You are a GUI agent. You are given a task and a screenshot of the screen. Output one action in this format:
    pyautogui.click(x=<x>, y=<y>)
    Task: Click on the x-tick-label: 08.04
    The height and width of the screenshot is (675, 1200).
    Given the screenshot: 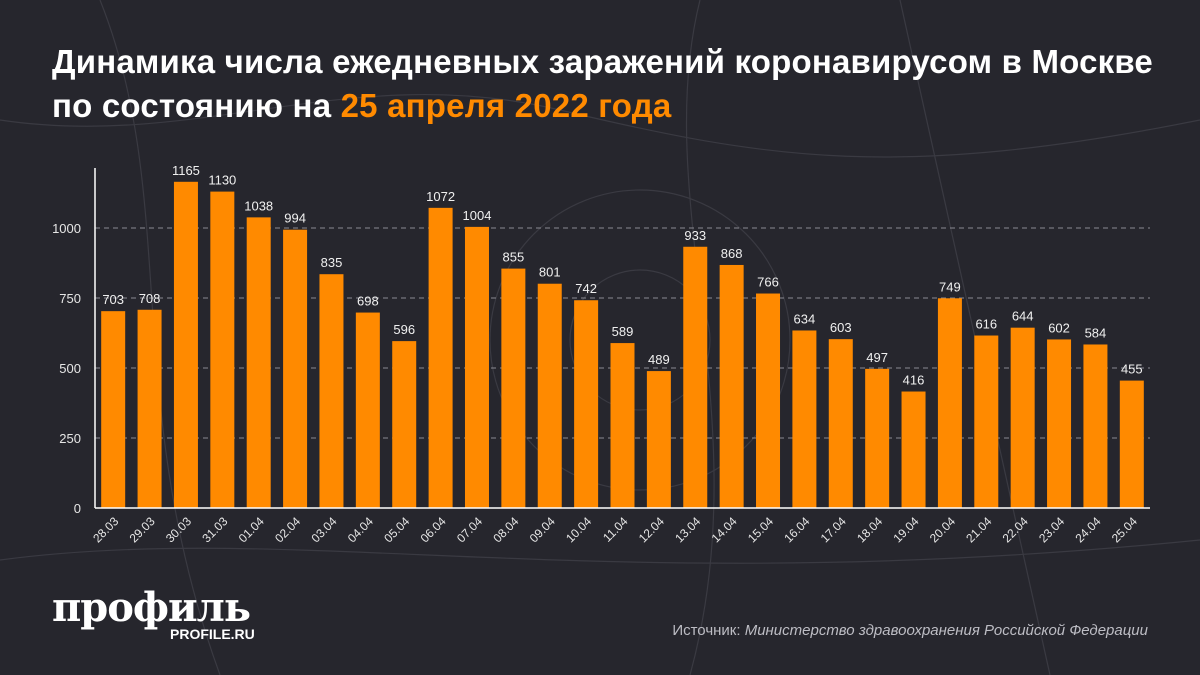 What is the action you would take?
    pyautogui.click(x=505, y=529)
    